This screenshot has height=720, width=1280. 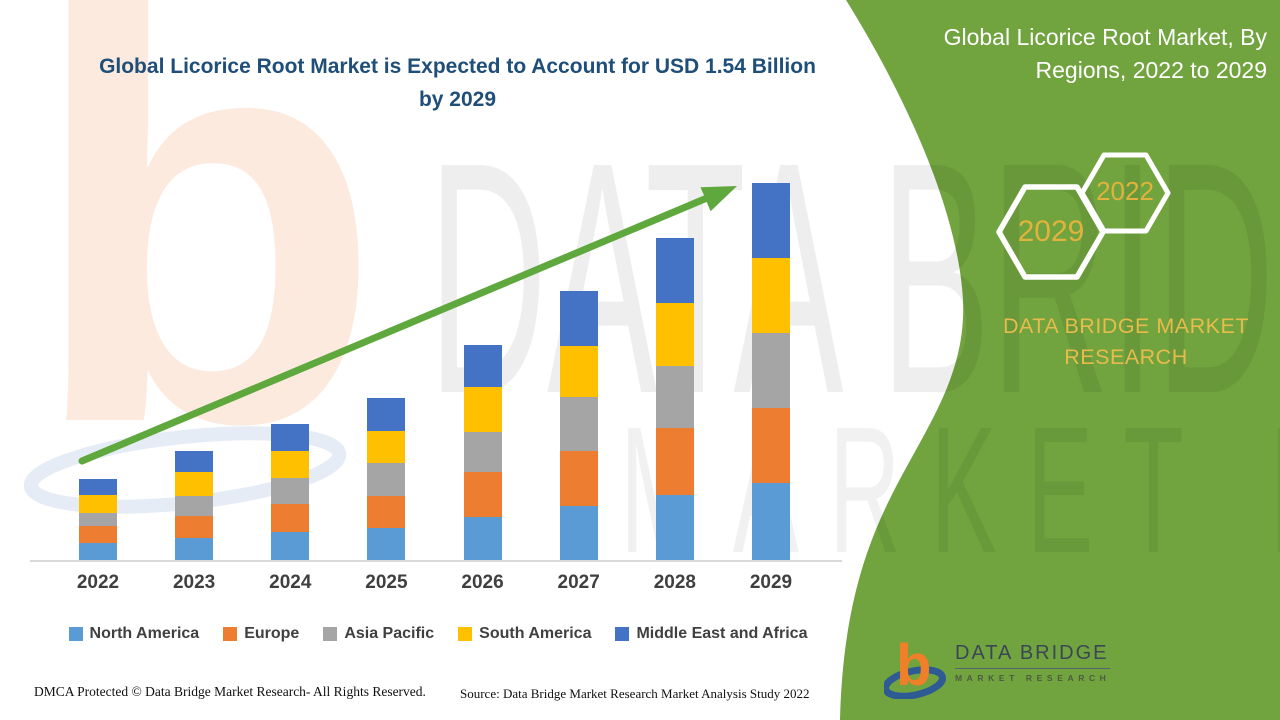 What do you see at coordinates (1051, 231) in the screenshot?
I see `hexagon-2029-label: 2029` at bounding box center [1051, 231].